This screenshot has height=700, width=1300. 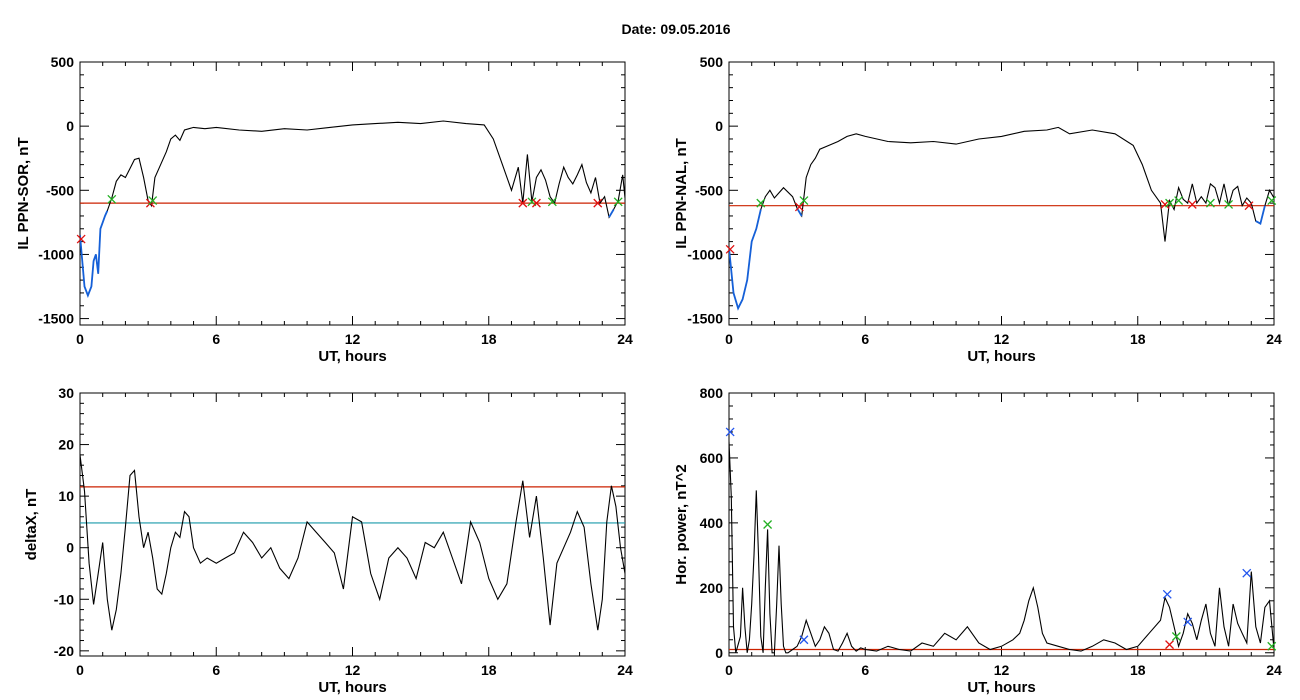 I want to click on y-tick-label: 800, so click(x=712, y=393).